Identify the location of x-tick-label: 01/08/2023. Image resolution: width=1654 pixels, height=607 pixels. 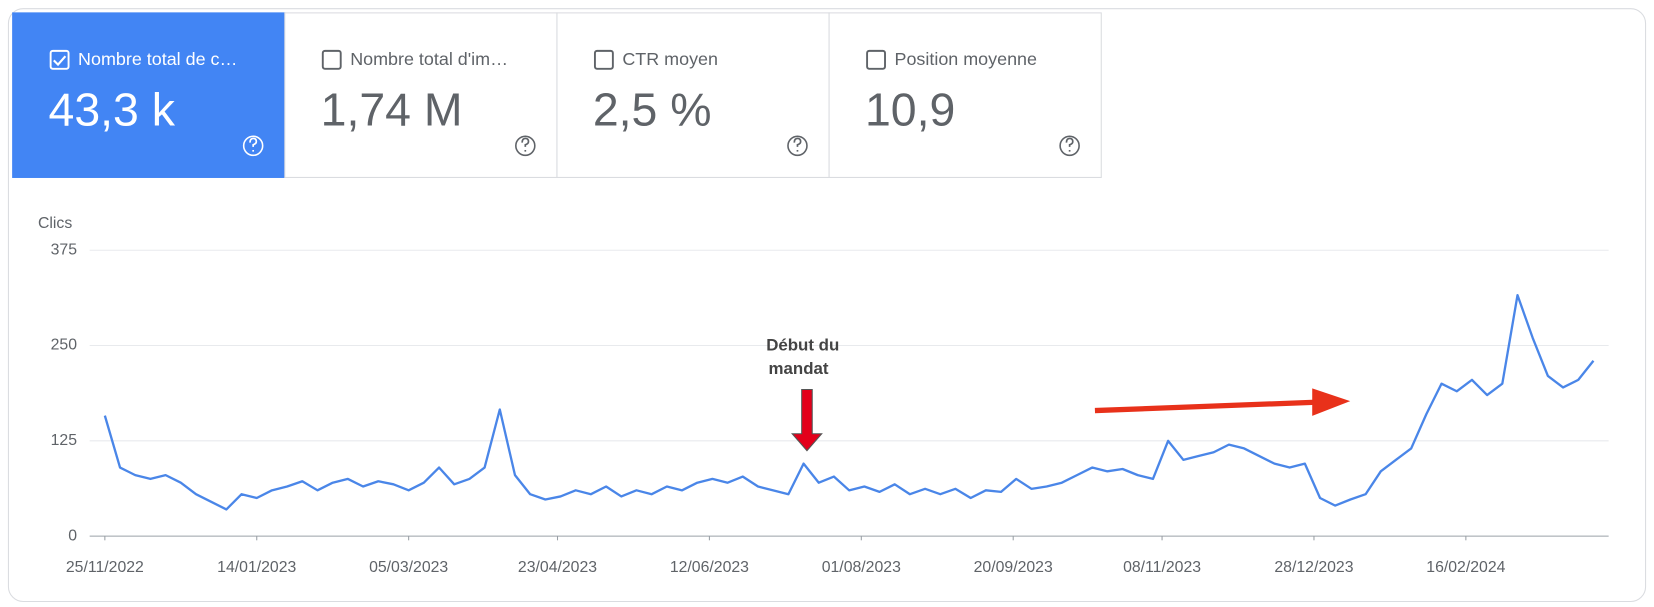
(861, 567).